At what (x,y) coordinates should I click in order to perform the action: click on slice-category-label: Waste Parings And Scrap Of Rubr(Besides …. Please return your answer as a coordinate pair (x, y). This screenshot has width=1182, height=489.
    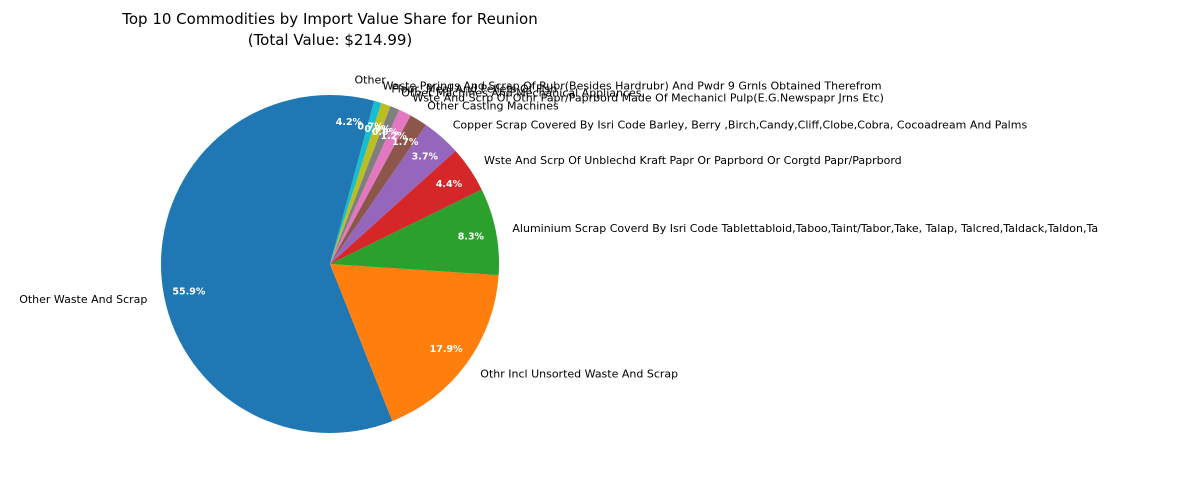
    Looking at the image, I should click on (632, 86).